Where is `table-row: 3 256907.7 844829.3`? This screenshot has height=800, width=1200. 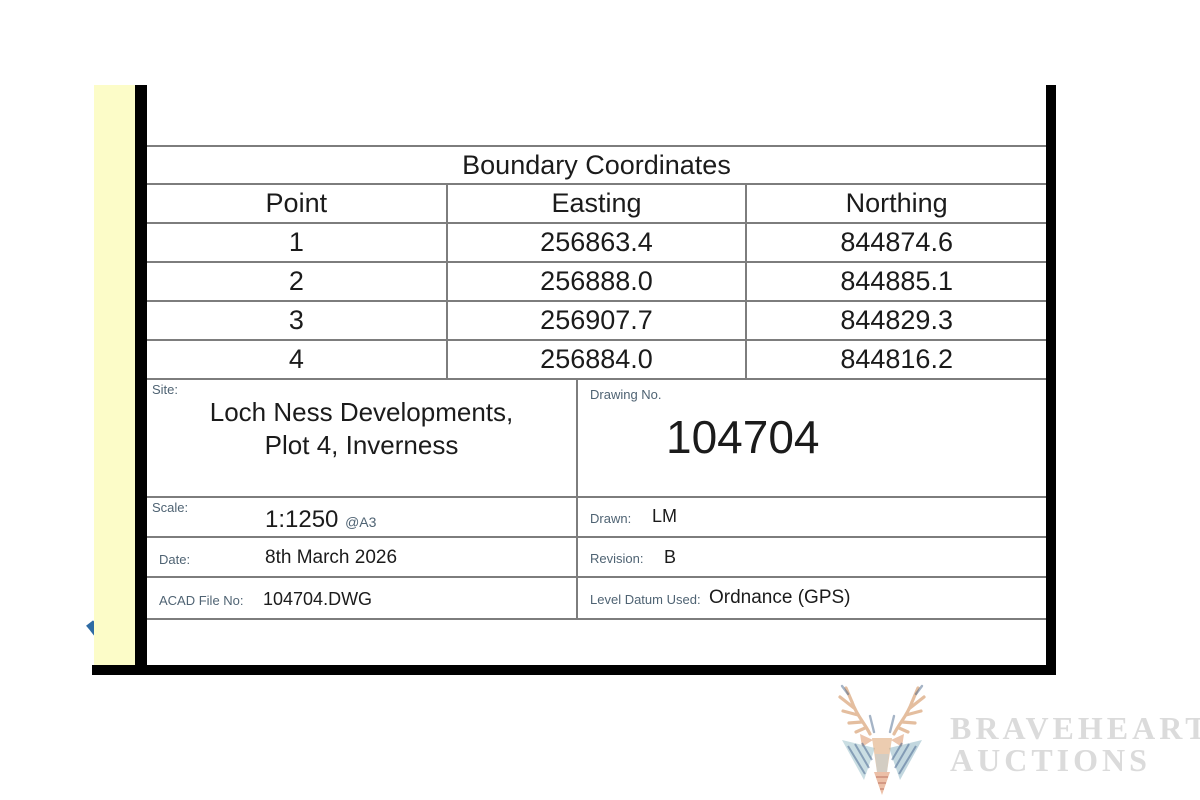 table-row: 3 256907.7 844829.3 is located at coordinates (596, 320).